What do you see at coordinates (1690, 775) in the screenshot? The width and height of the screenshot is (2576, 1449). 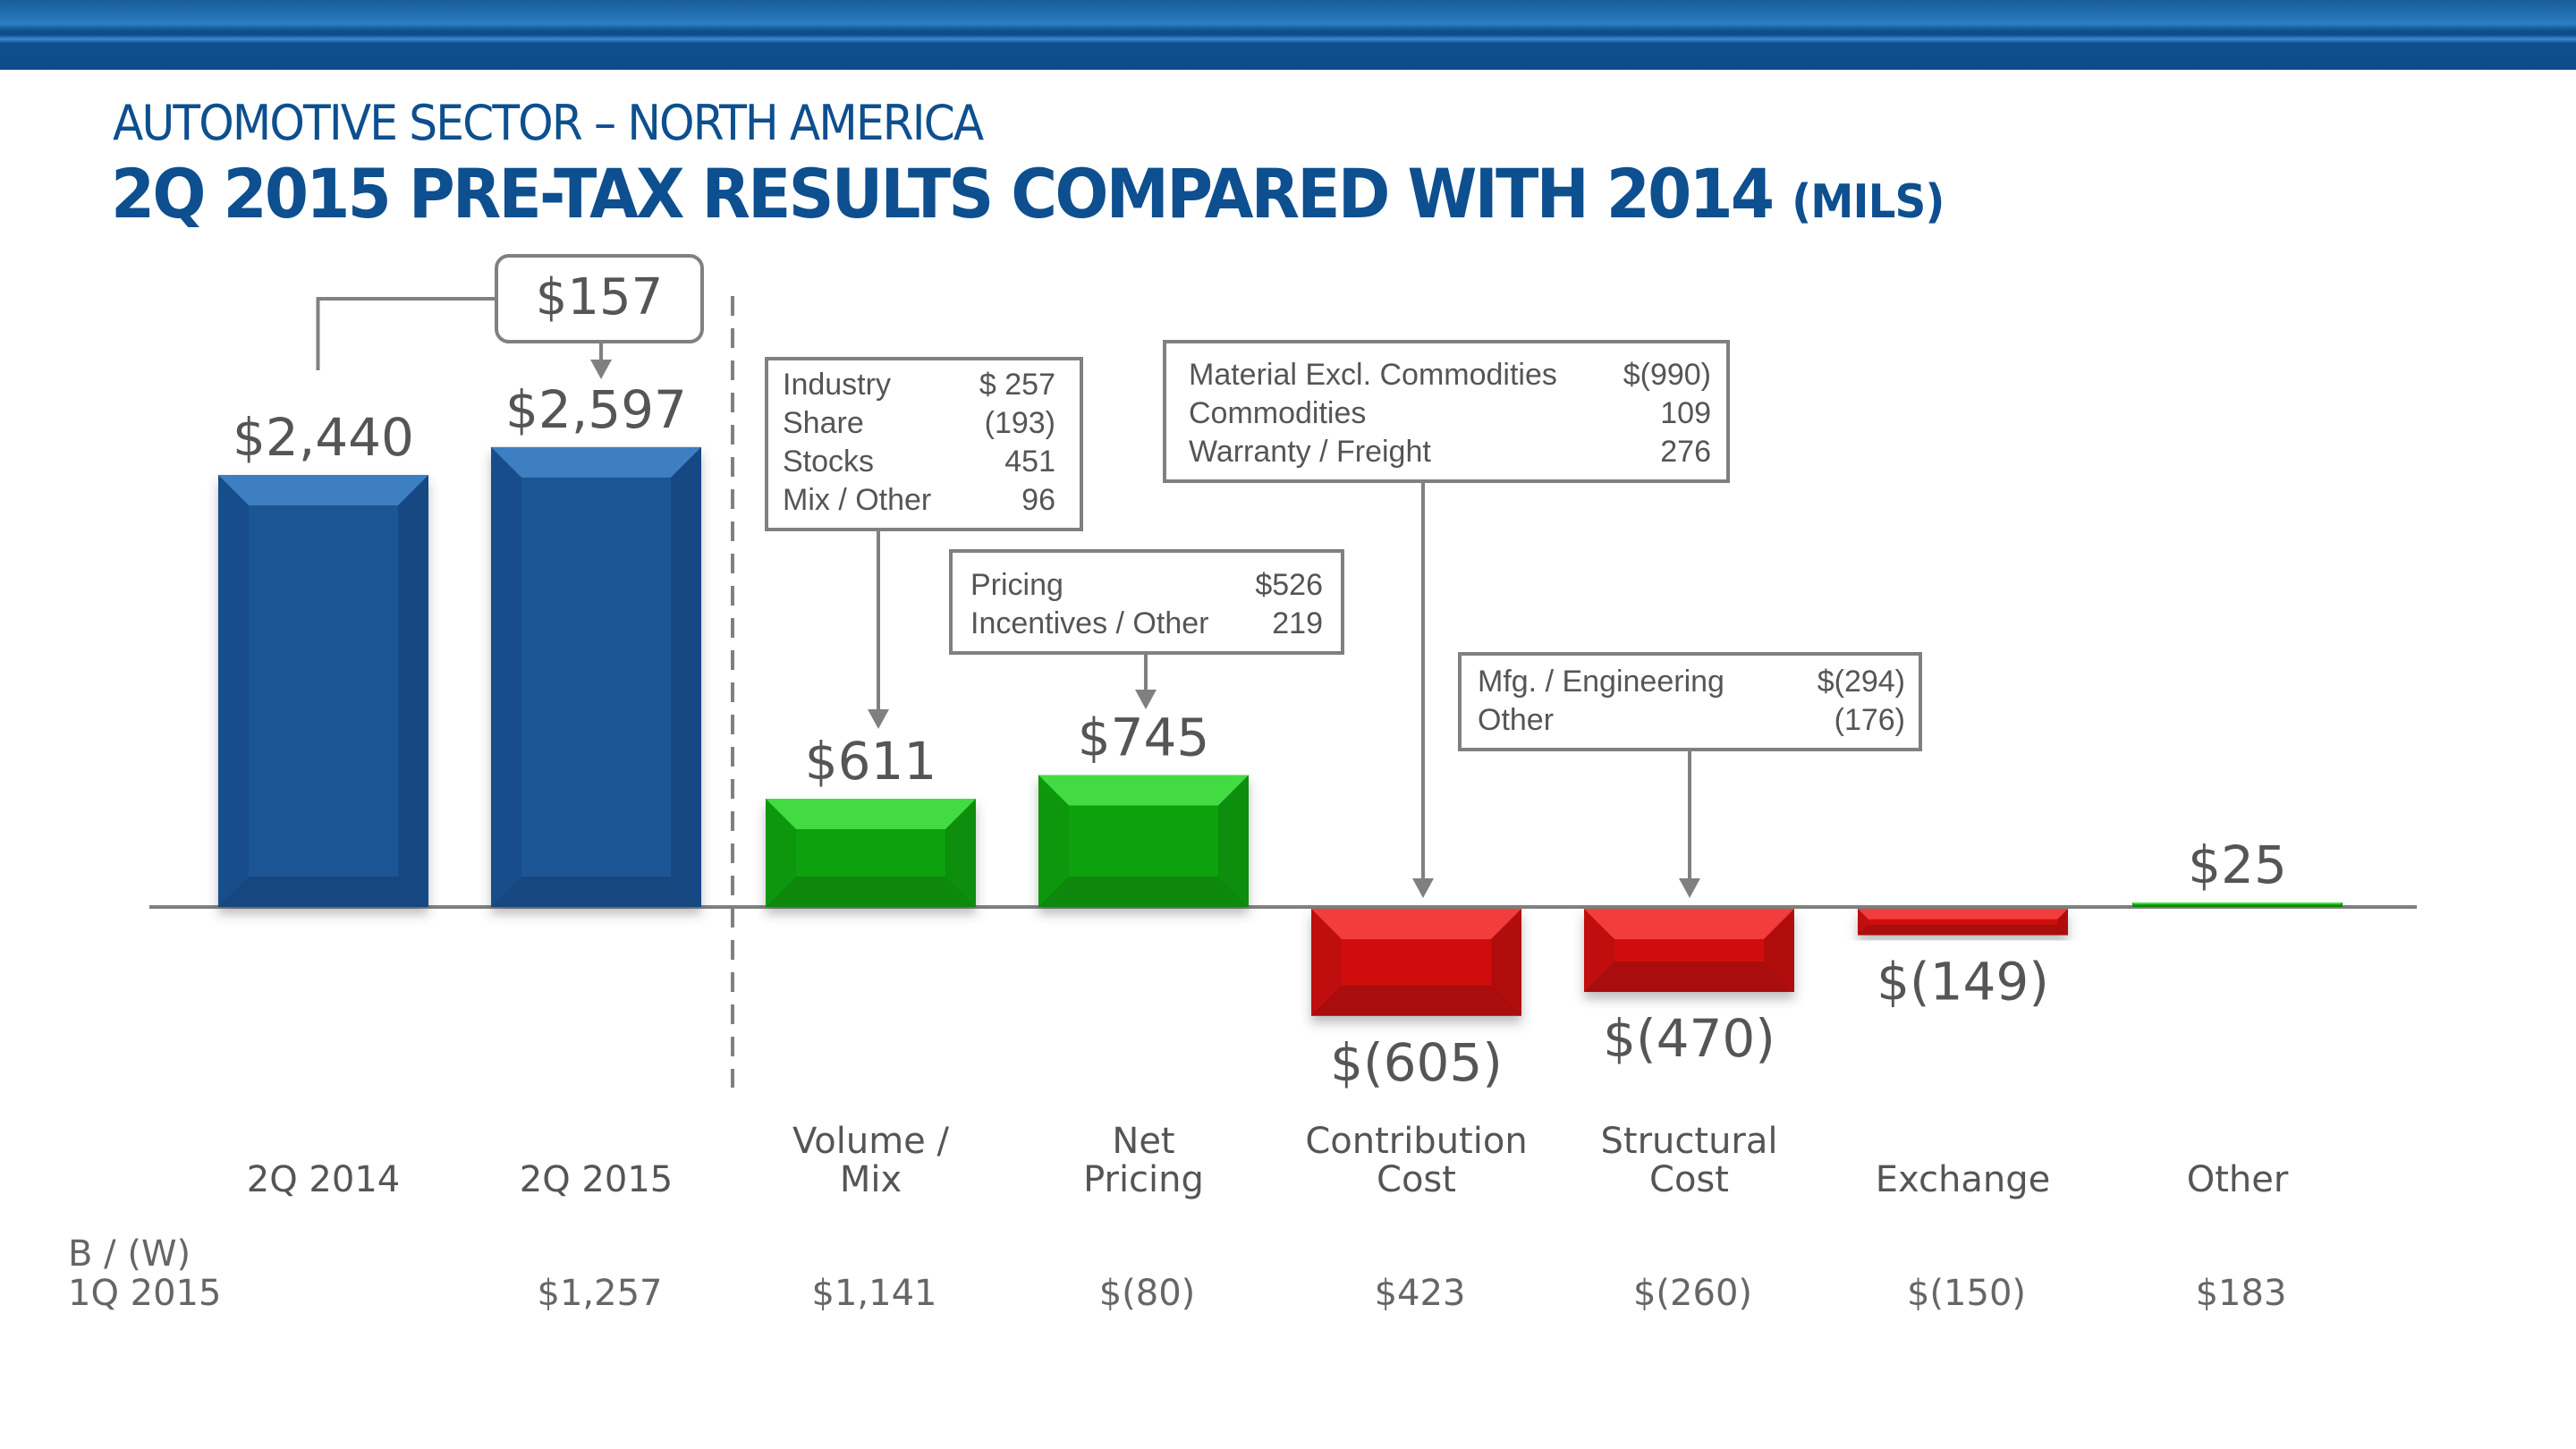 I see `detail-box-structural-cost: Mfg. / Engineering $(294) Other (176)` at bounding box center [1690, 775].